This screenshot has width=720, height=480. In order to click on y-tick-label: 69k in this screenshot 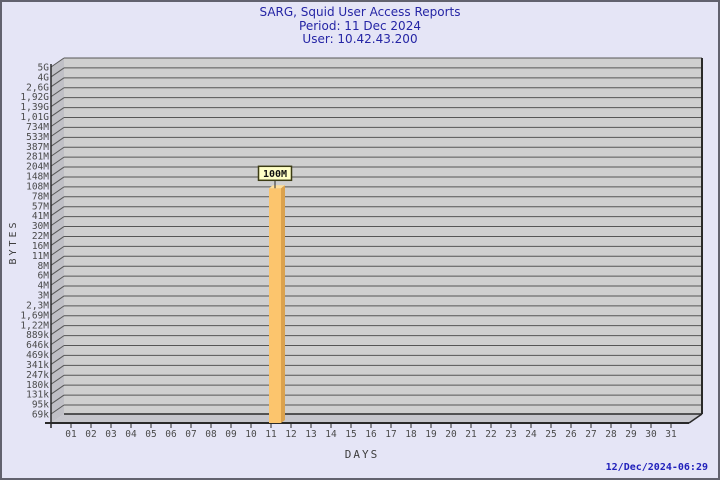, I will do `click(40, 415)`.